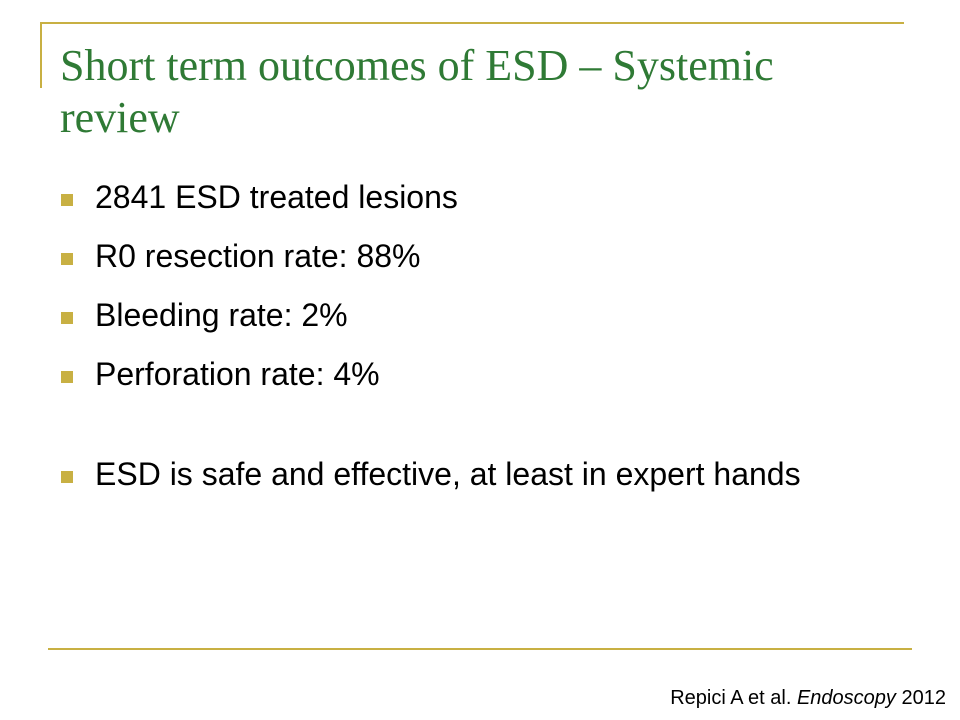 The width and height of the screenshot is (960, 720). I want to click on bullet-item: 2841 ESD treated lesions, so click(470, 197).